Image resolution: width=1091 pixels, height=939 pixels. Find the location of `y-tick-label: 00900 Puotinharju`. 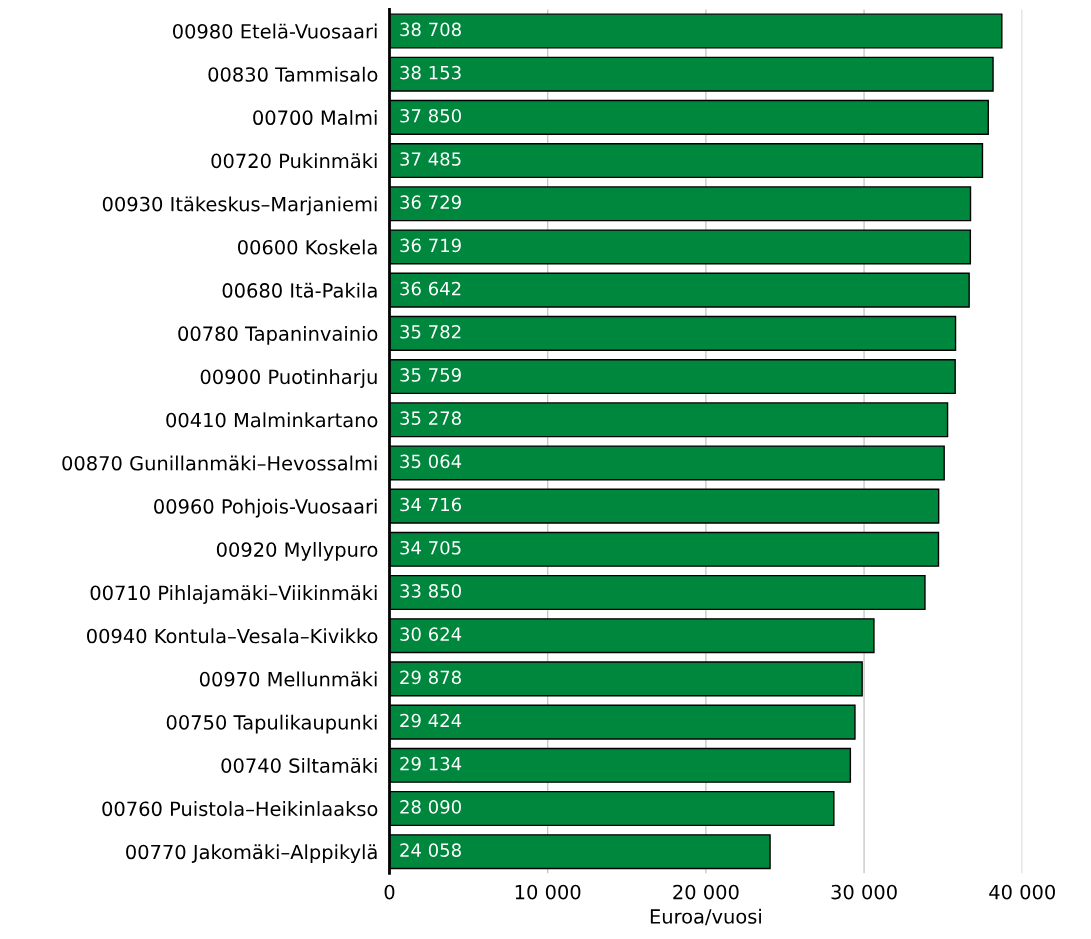

y-tick-label: 00900 Puotinharju is located at coordinates (288, 378).